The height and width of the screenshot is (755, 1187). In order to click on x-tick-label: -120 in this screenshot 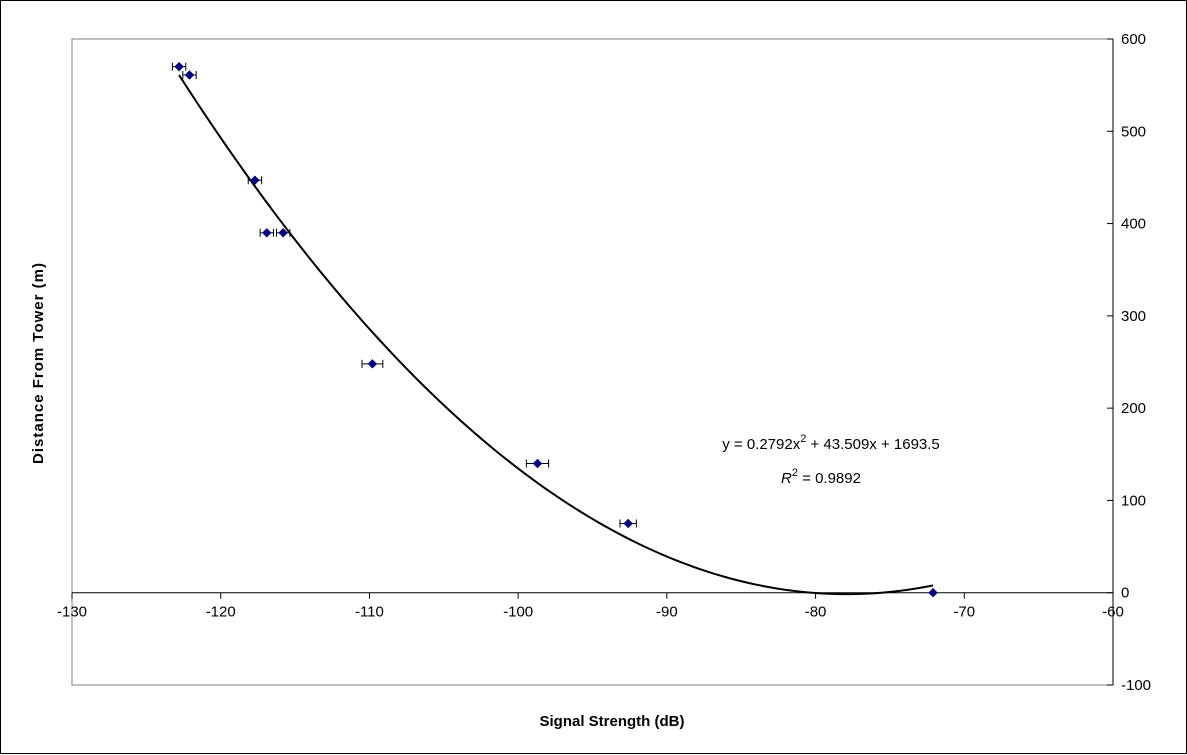, I will do `click(221, 612)`.